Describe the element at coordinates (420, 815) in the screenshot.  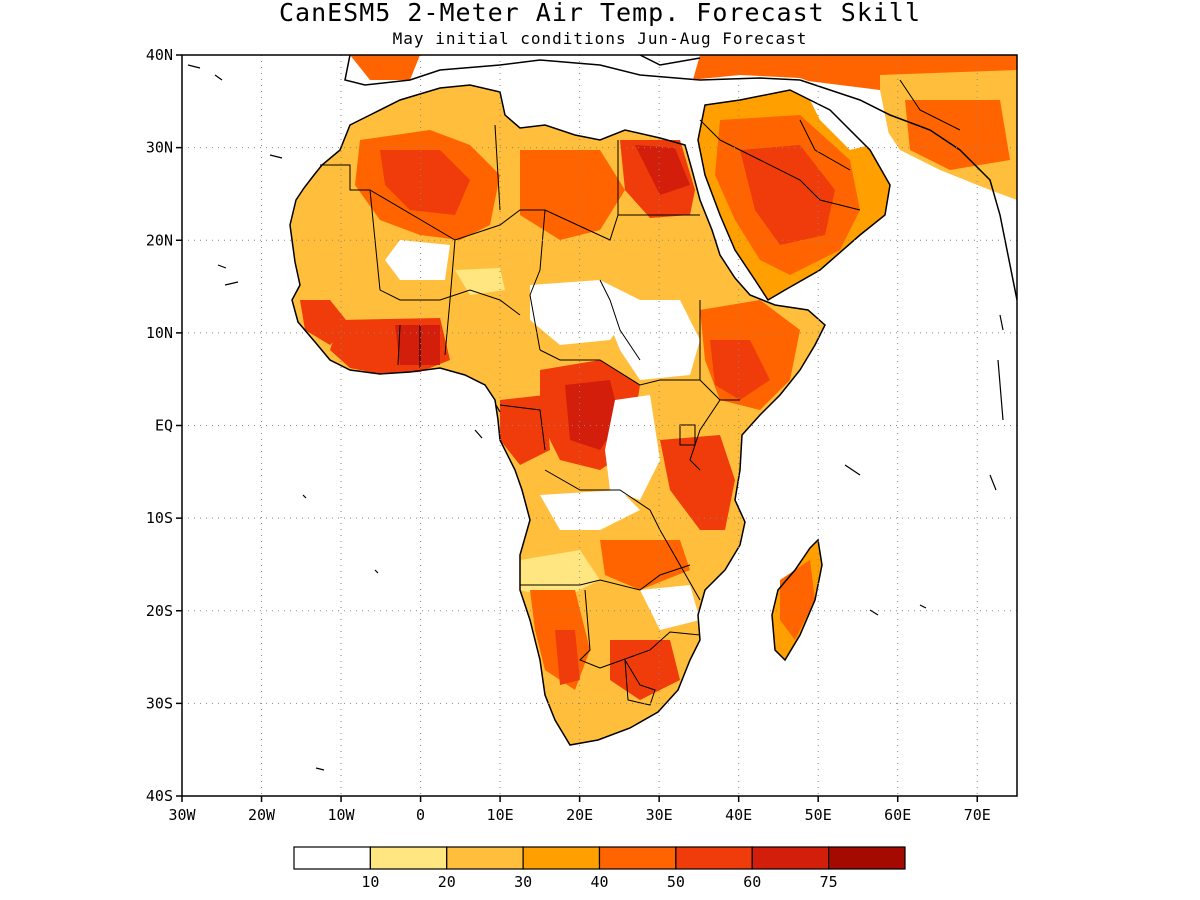
I see `lon-tick-label: 0` at that location.